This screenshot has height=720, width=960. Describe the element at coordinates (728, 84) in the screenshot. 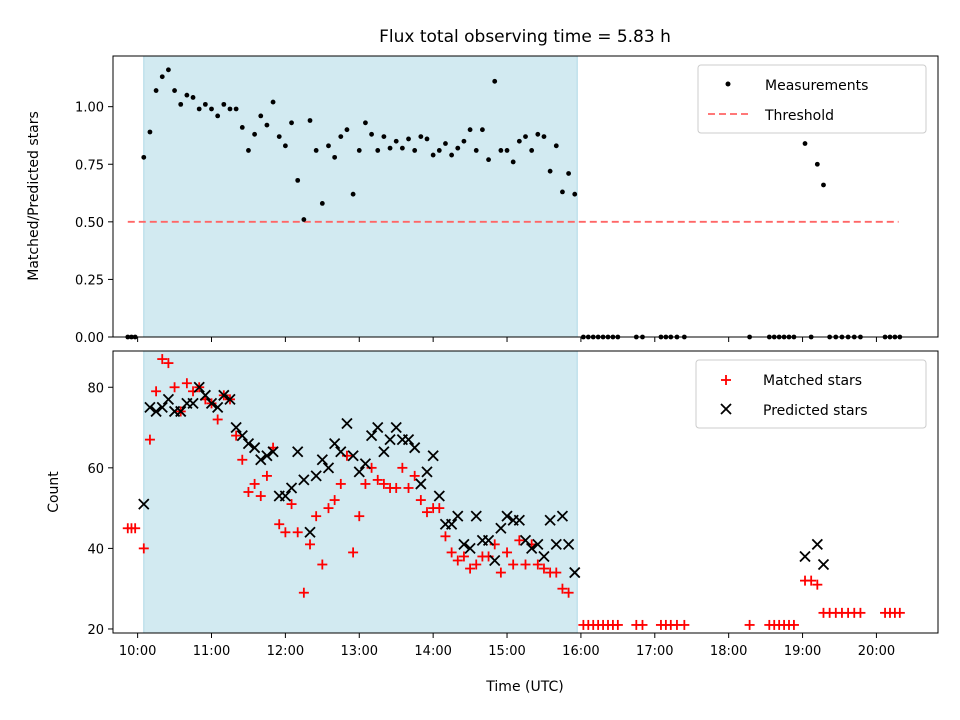

I see `legend-measurements-marker` at that location.